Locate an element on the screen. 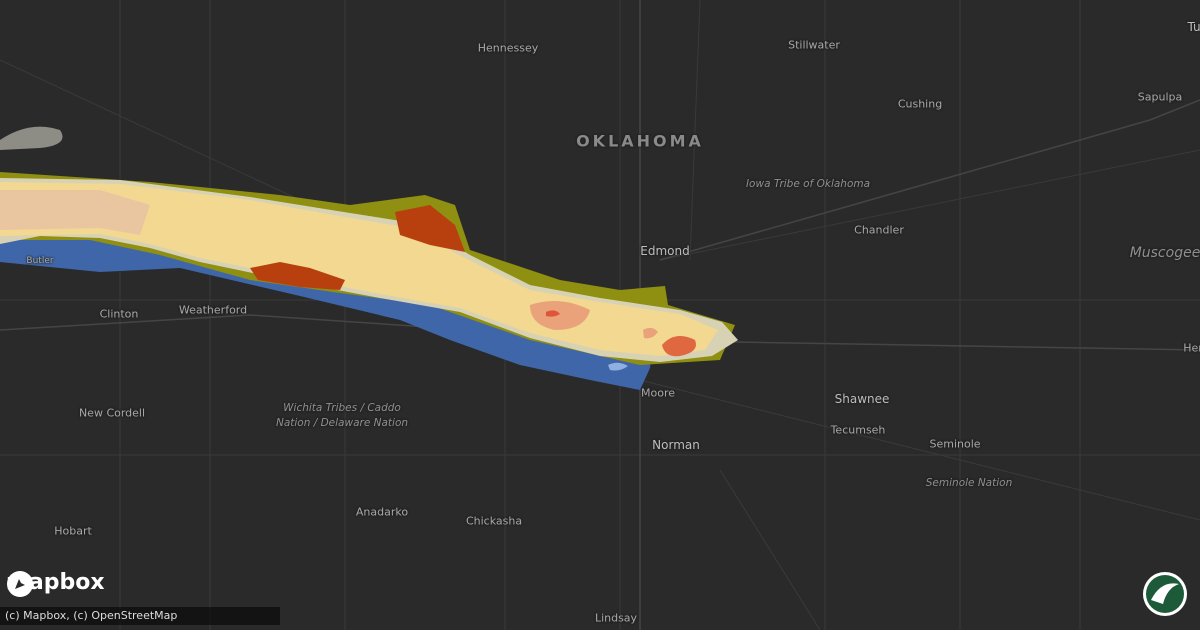  place-label: Tecumseh is located at coordinates (858, 430).